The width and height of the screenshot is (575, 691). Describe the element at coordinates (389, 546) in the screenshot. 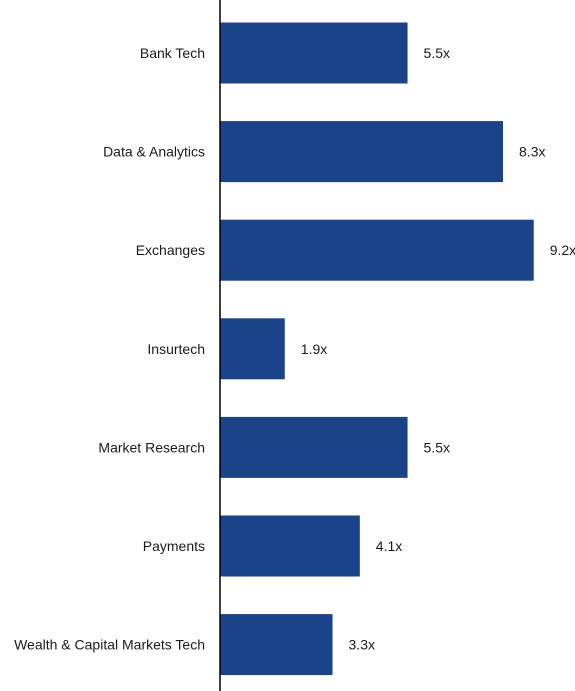

I see `value-label: 4.1x` at that location.